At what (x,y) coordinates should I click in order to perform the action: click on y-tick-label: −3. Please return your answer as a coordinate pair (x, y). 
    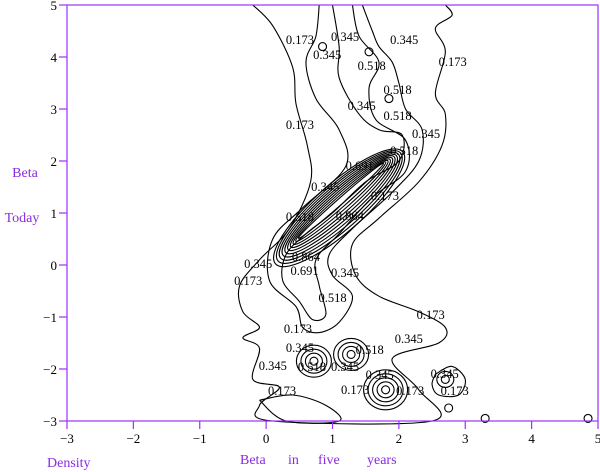
    Looking at the image, I should click on (50, 421).